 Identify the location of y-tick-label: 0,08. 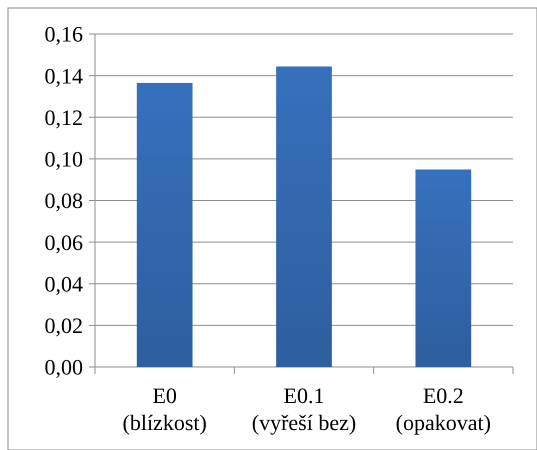
(63, 201).